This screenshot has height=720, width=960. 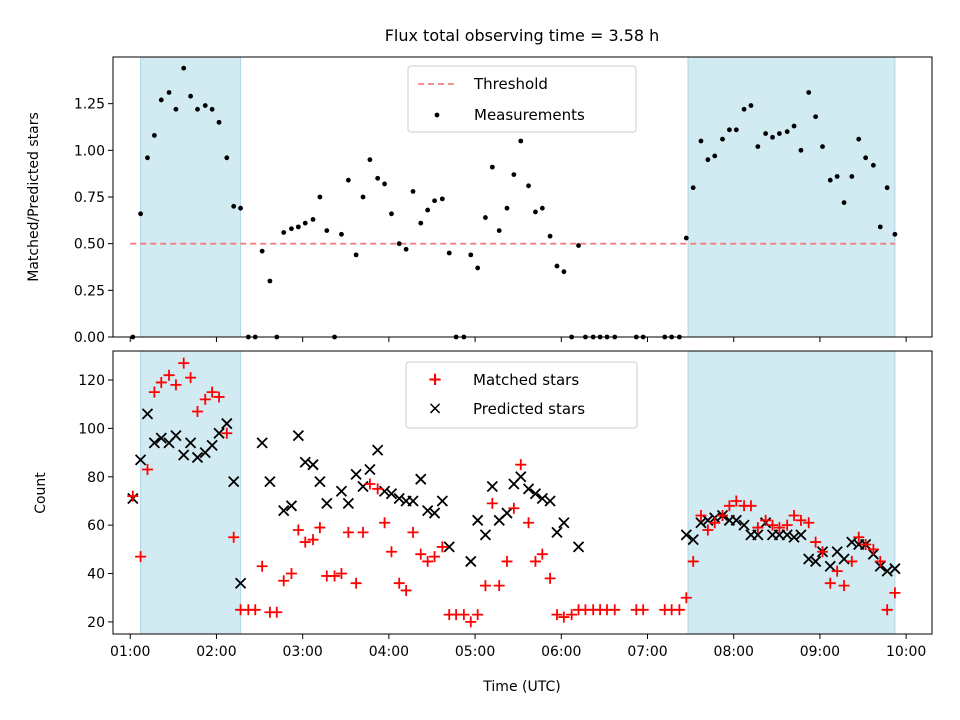 I want to click on chart-title: Flux total observing time = 3.58 h, so click(x=522, y=35).